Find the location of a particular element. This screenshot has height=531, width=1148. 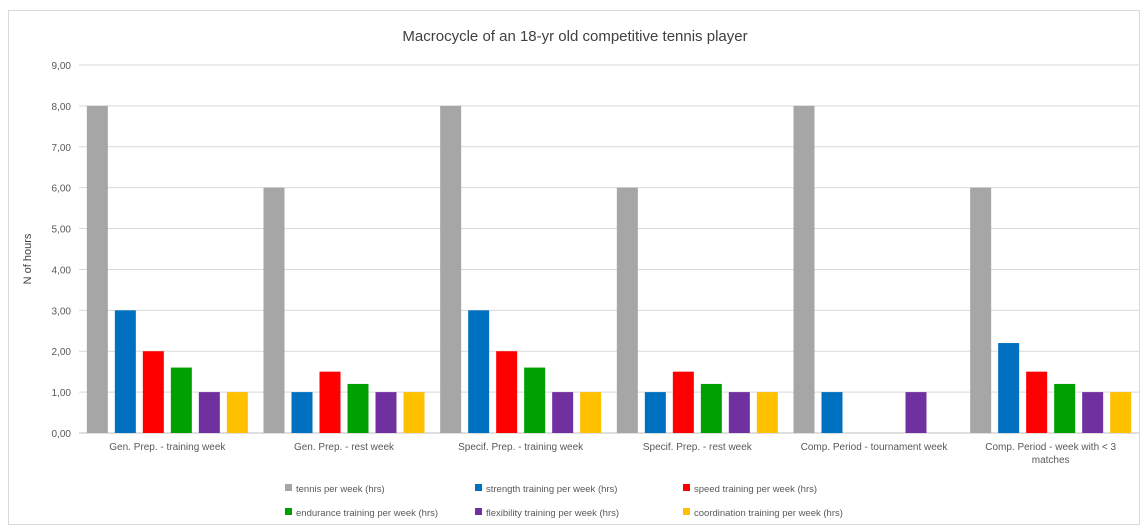

y-tick-label: 6,00 is located at coordinates (62, 189).